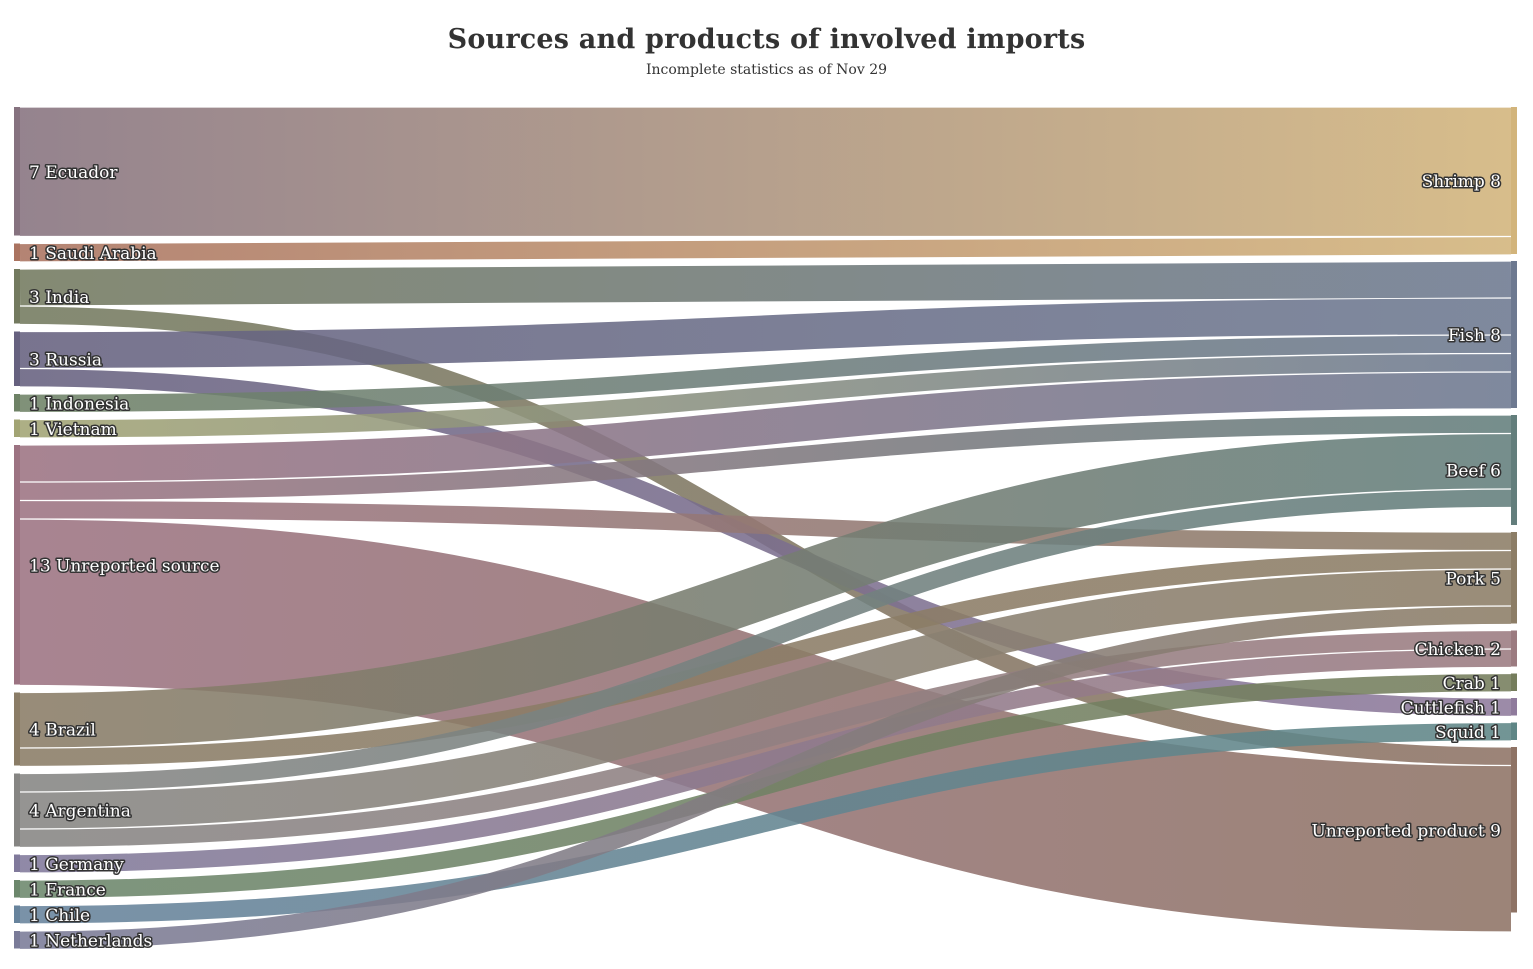 The image size is (1533, 969). I want to click on node-india, so click(17, 296).